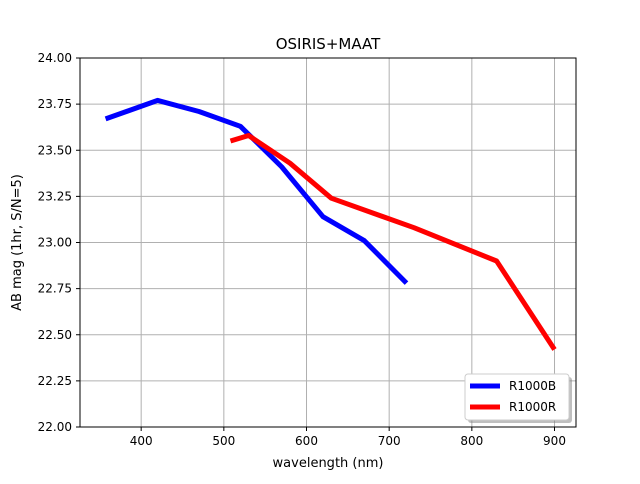  I want to click on y-tick-label: 22.00, so click(55, 427).